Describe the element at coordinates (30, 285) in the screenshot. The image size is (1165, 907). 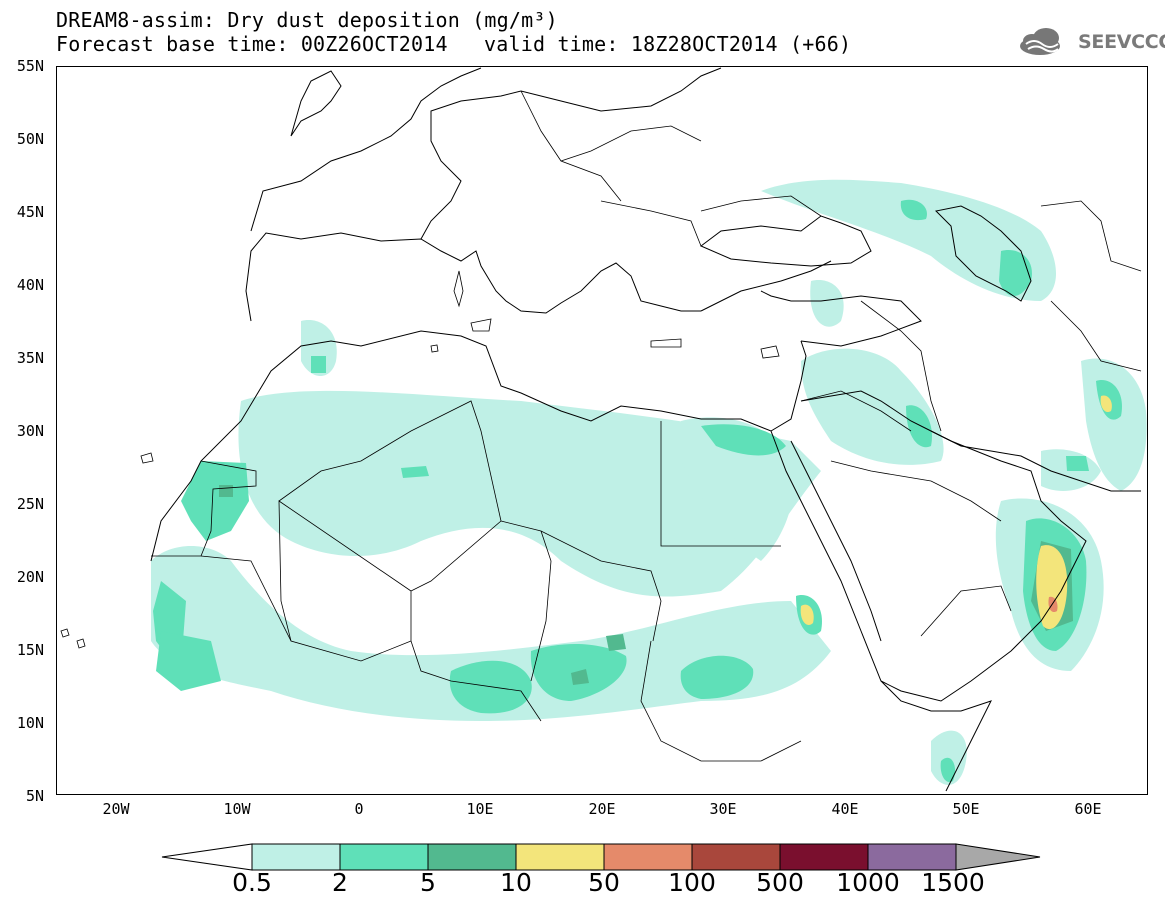
I see `lat-label: 40N` at that location.